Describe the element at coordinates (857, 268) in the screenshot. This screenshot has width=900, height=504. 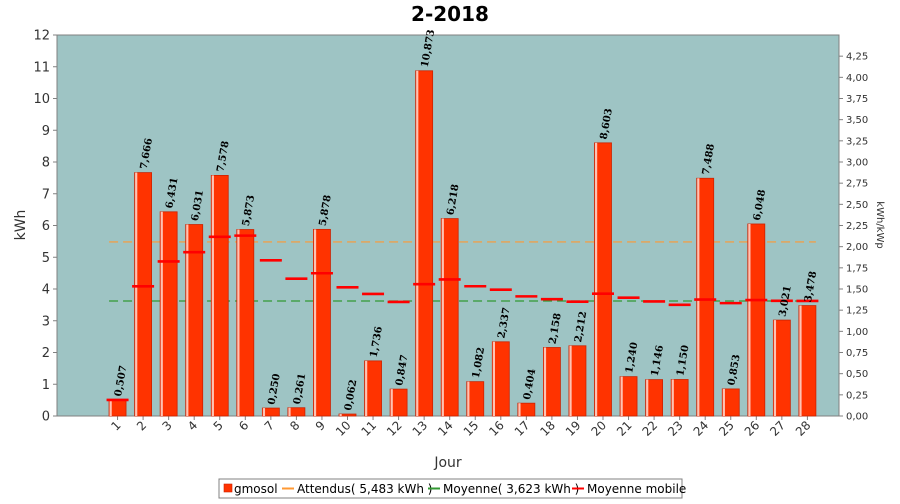
I see `y2-tick-label: 1,75` at that location.